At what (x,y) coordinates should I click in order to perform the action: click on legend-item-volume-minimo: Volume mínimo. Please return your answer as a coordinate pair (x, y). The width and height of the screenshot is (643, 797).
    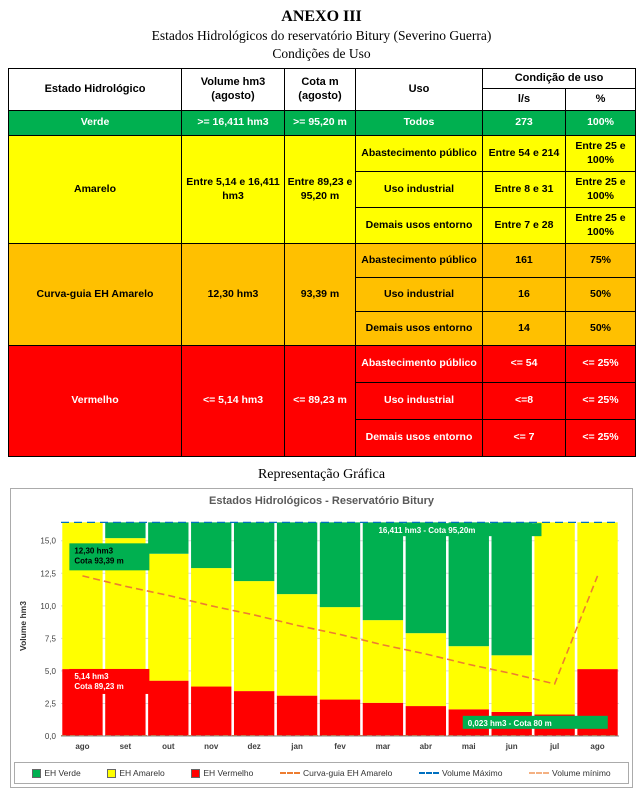
    Looking at the image, I should click on (570, 773).